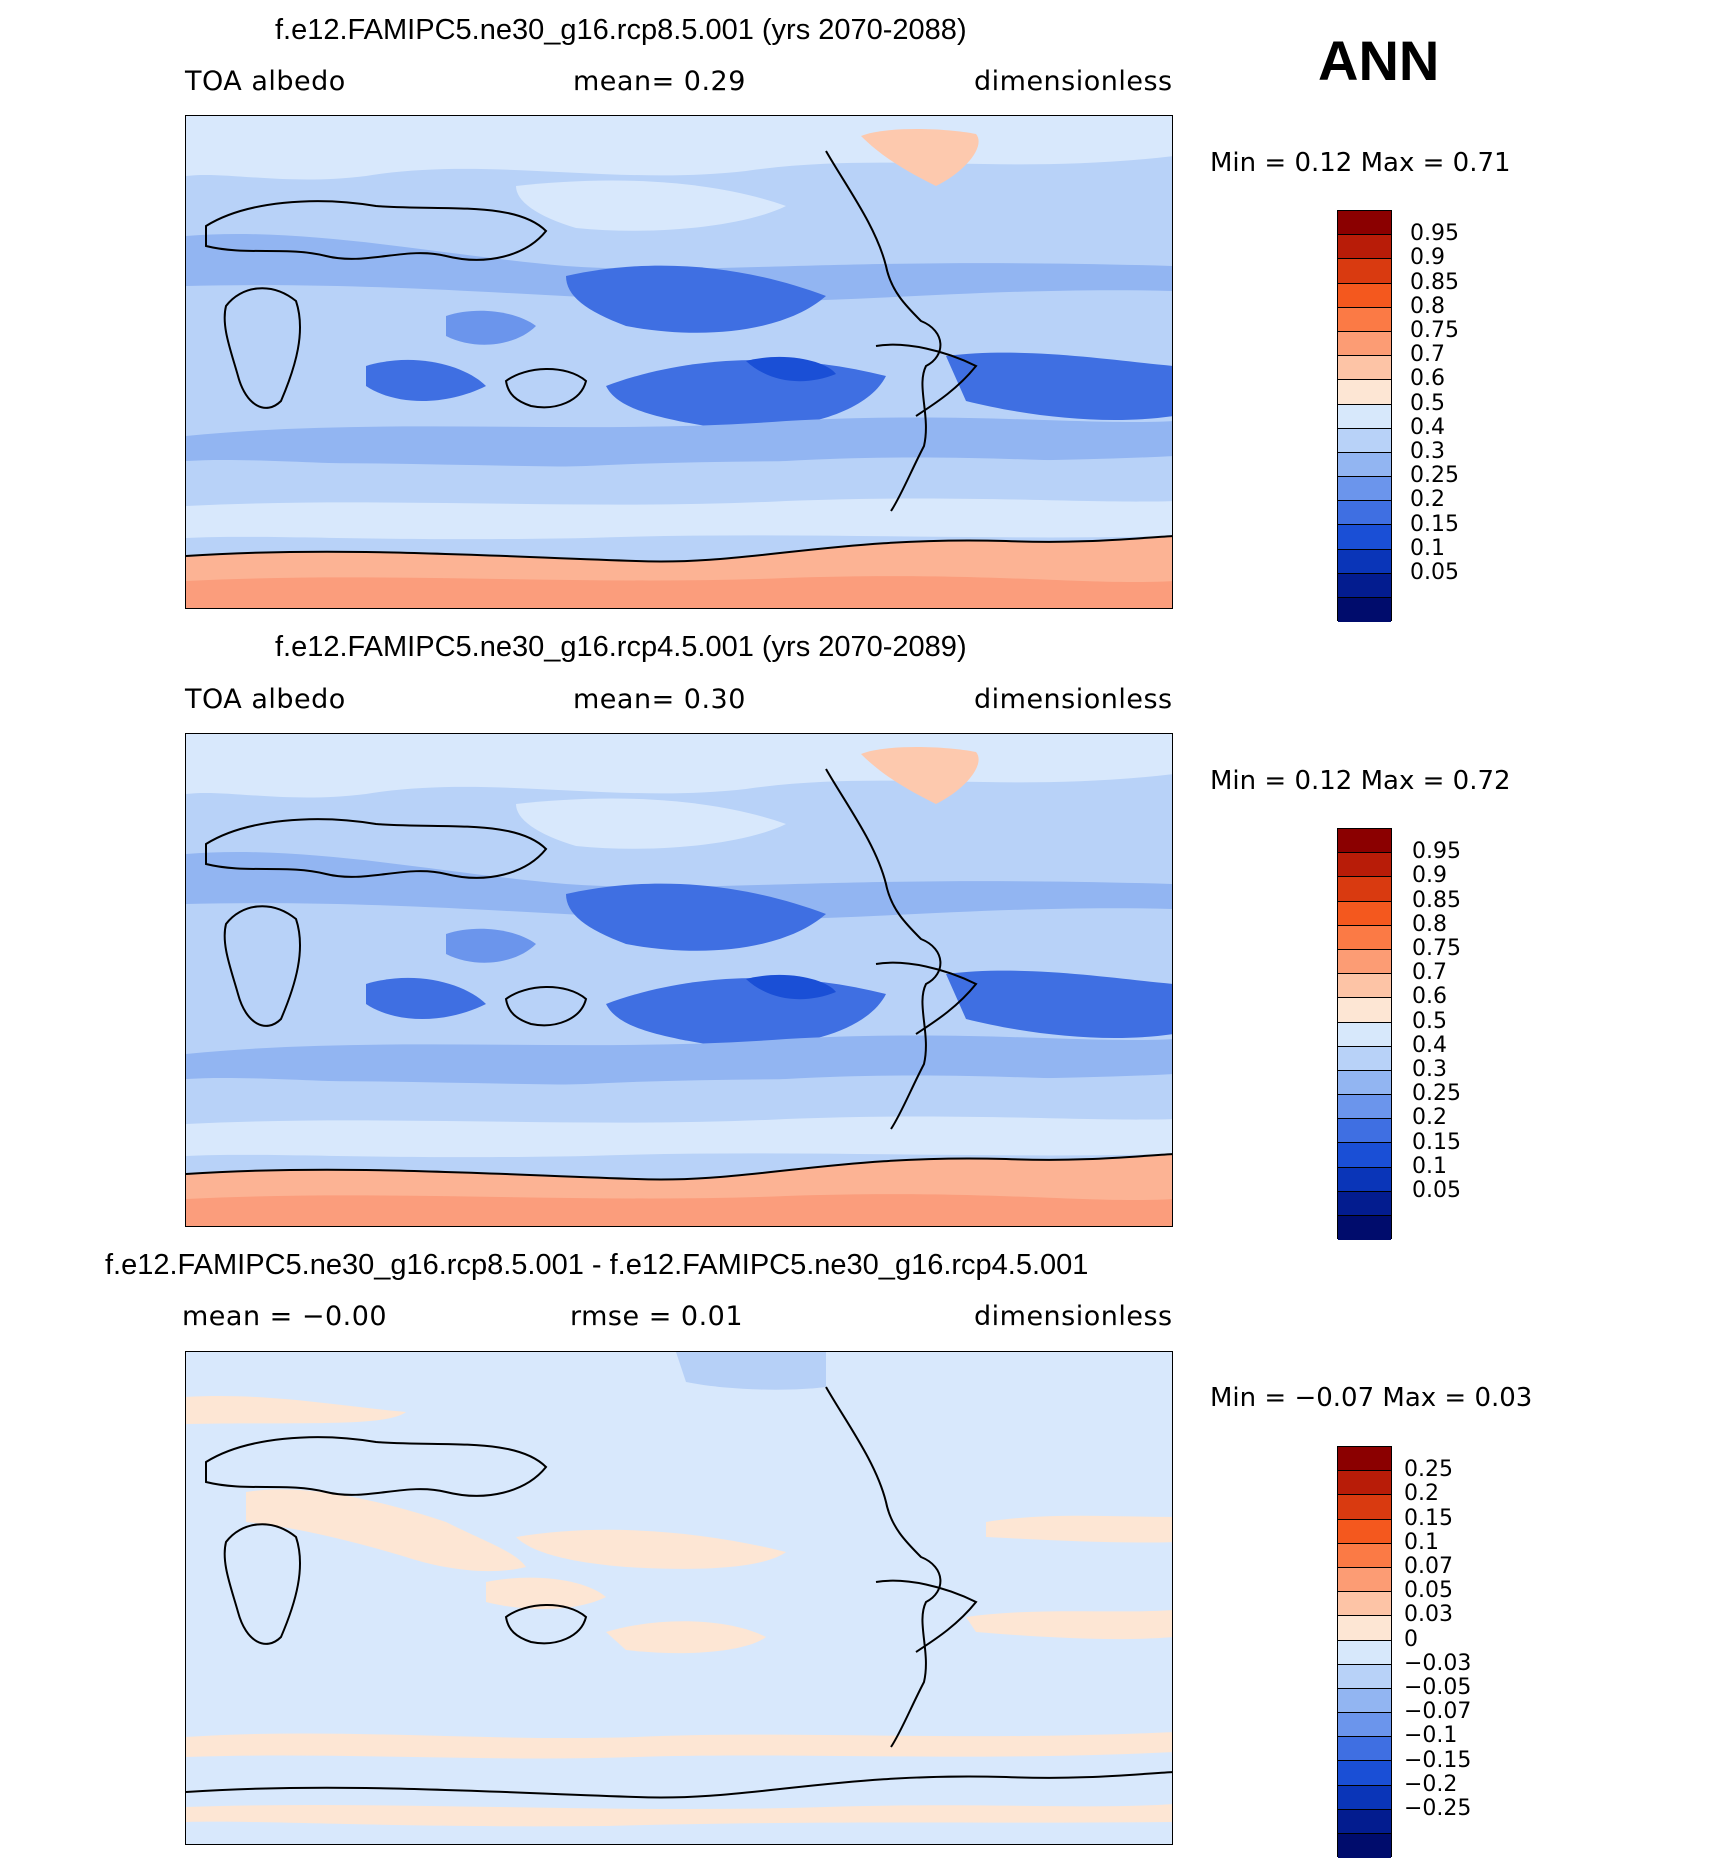  Describe the element at coordinates (265, 81) in the screenshot. I see `panel-1-variable-label: TOA albedo` at that location.